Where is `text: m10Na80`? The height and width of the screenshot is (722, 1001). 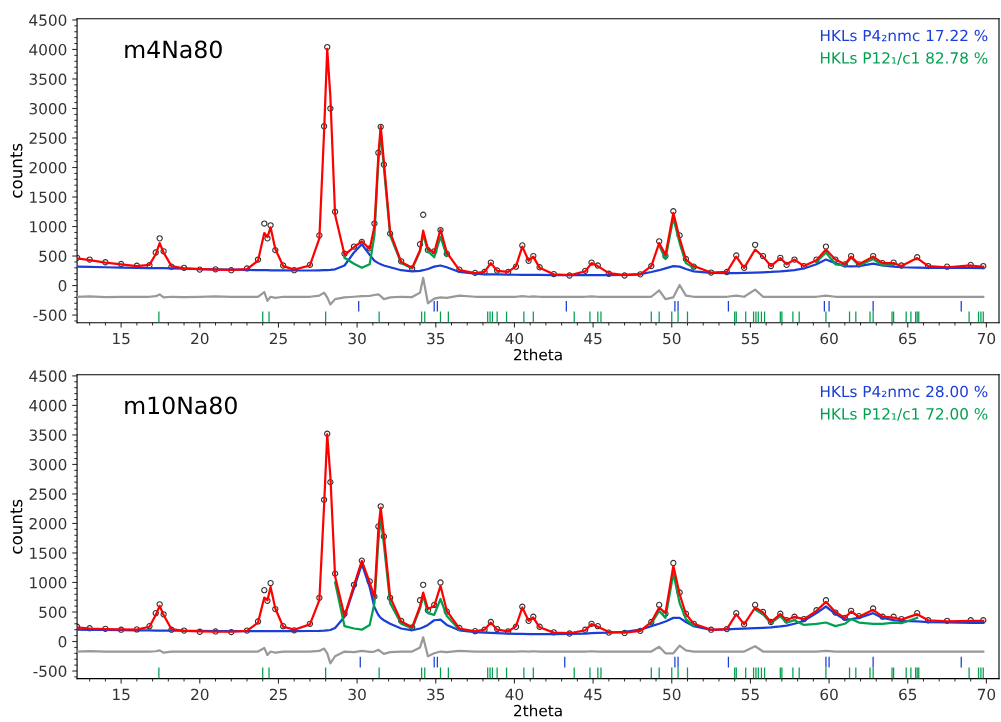
text: m10Na80 is located at coordinates (181, 405).